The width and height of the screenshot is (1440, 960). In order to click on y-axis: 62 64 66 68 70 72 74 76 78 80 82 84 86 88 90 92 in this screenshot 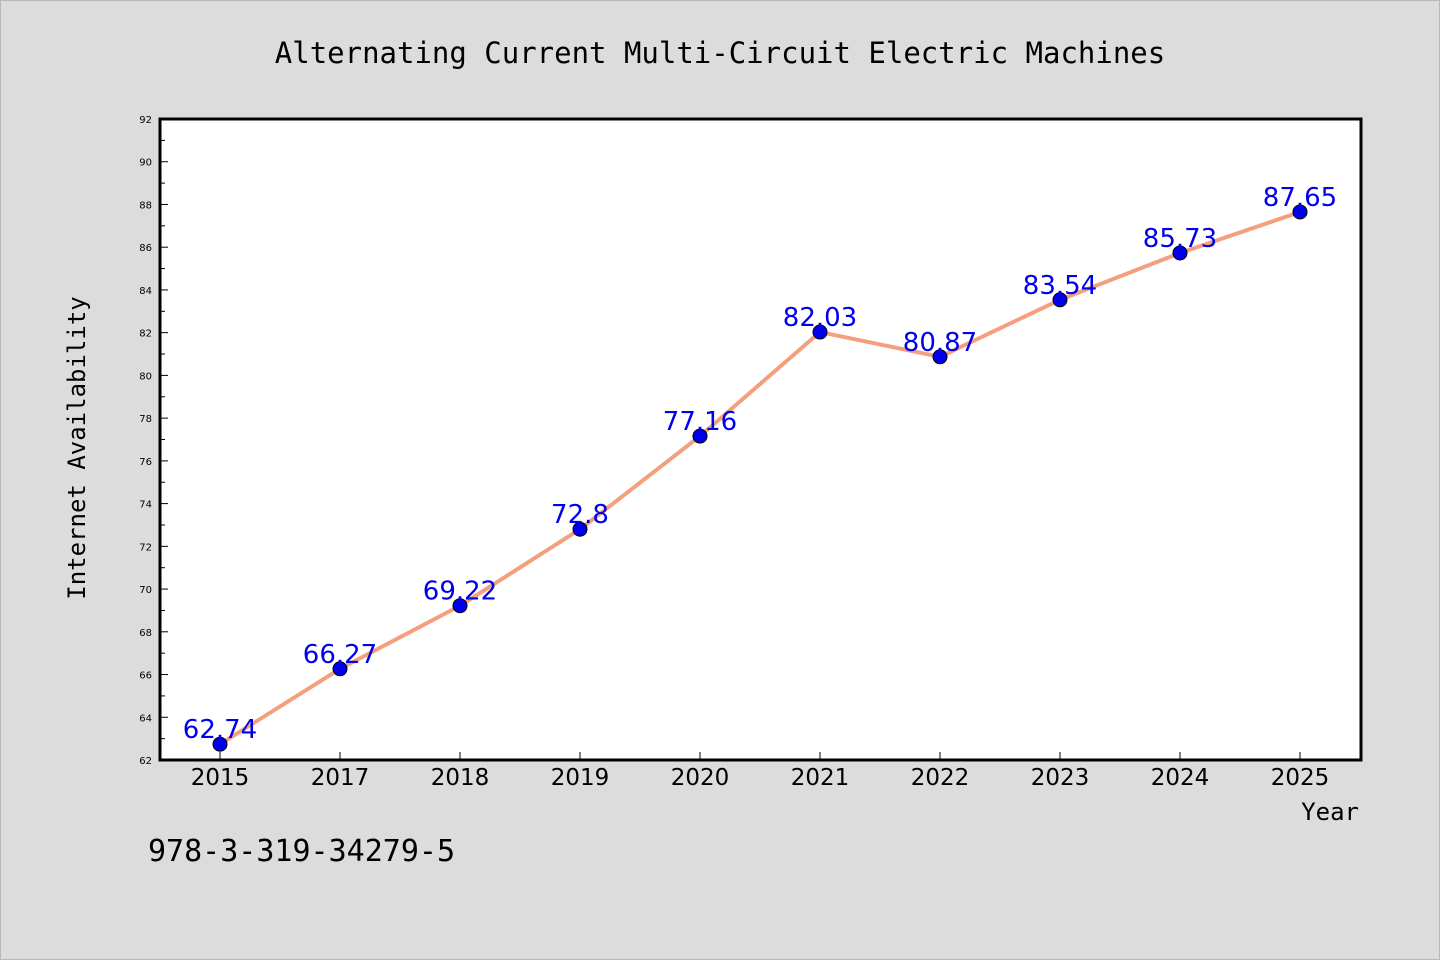, I will do `click(153, 441)`.